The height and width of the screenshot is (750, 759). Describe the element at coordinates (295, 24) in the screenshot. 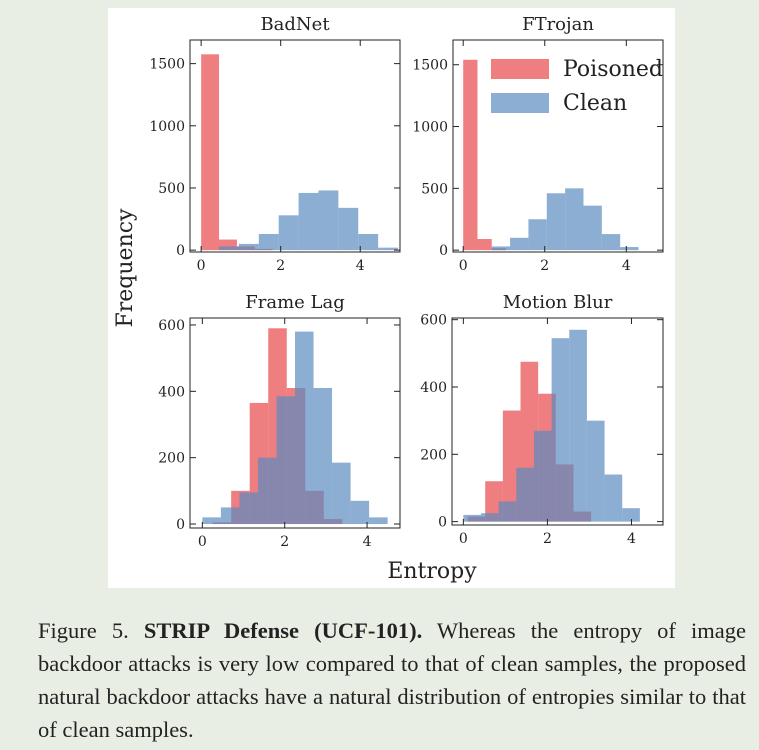

I see `chart-title: BadNet` at that location.